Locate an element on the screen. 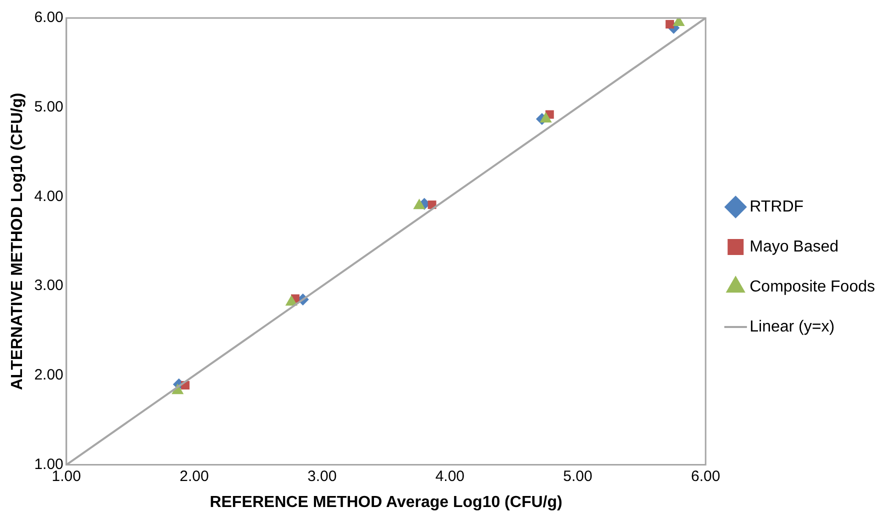 The image size is (889, 520). x-tick-label: 4.00 is located at coordinates (450, 476).